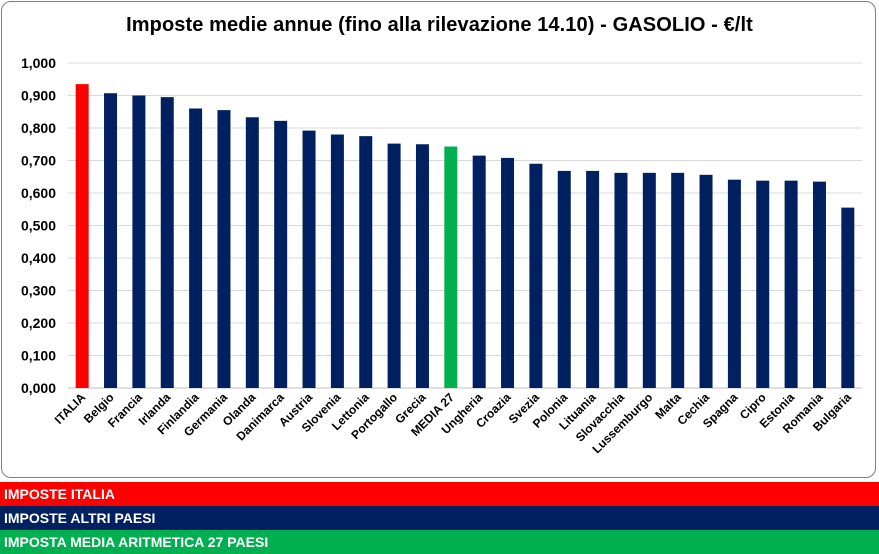  Describe the element at coordinates (82, 236) in the screenshot. I see `bar-italia` at that location.